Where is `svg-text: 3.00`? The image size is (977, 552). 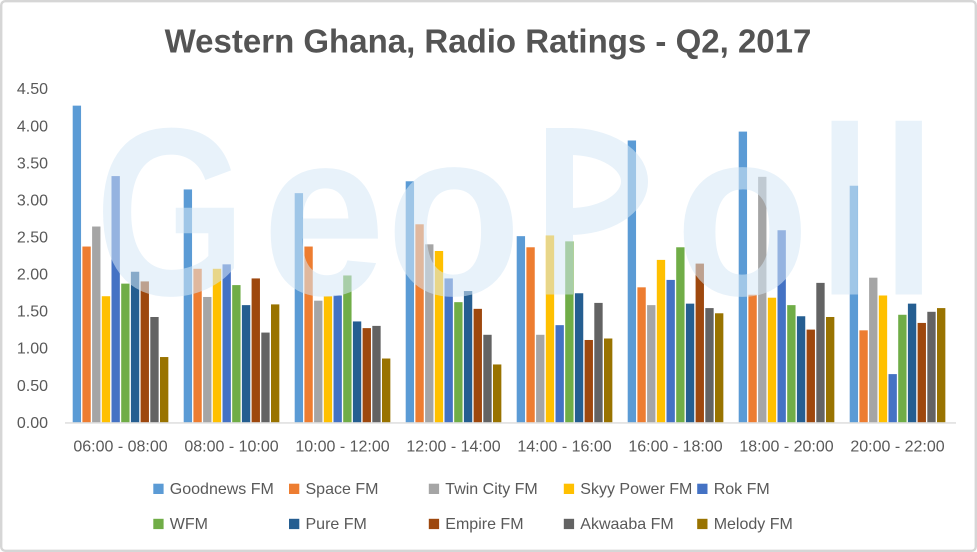
svg-text: 3.00 is located at coordinates (32, 200).